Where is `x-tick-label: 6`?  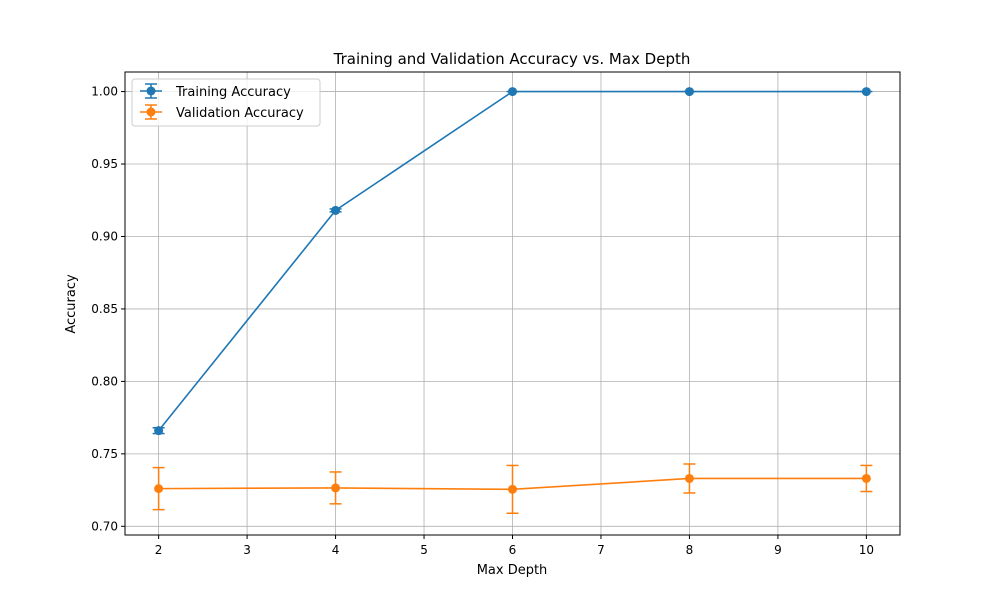 x-tick-label: 6 is located at coordinates (513, 550).